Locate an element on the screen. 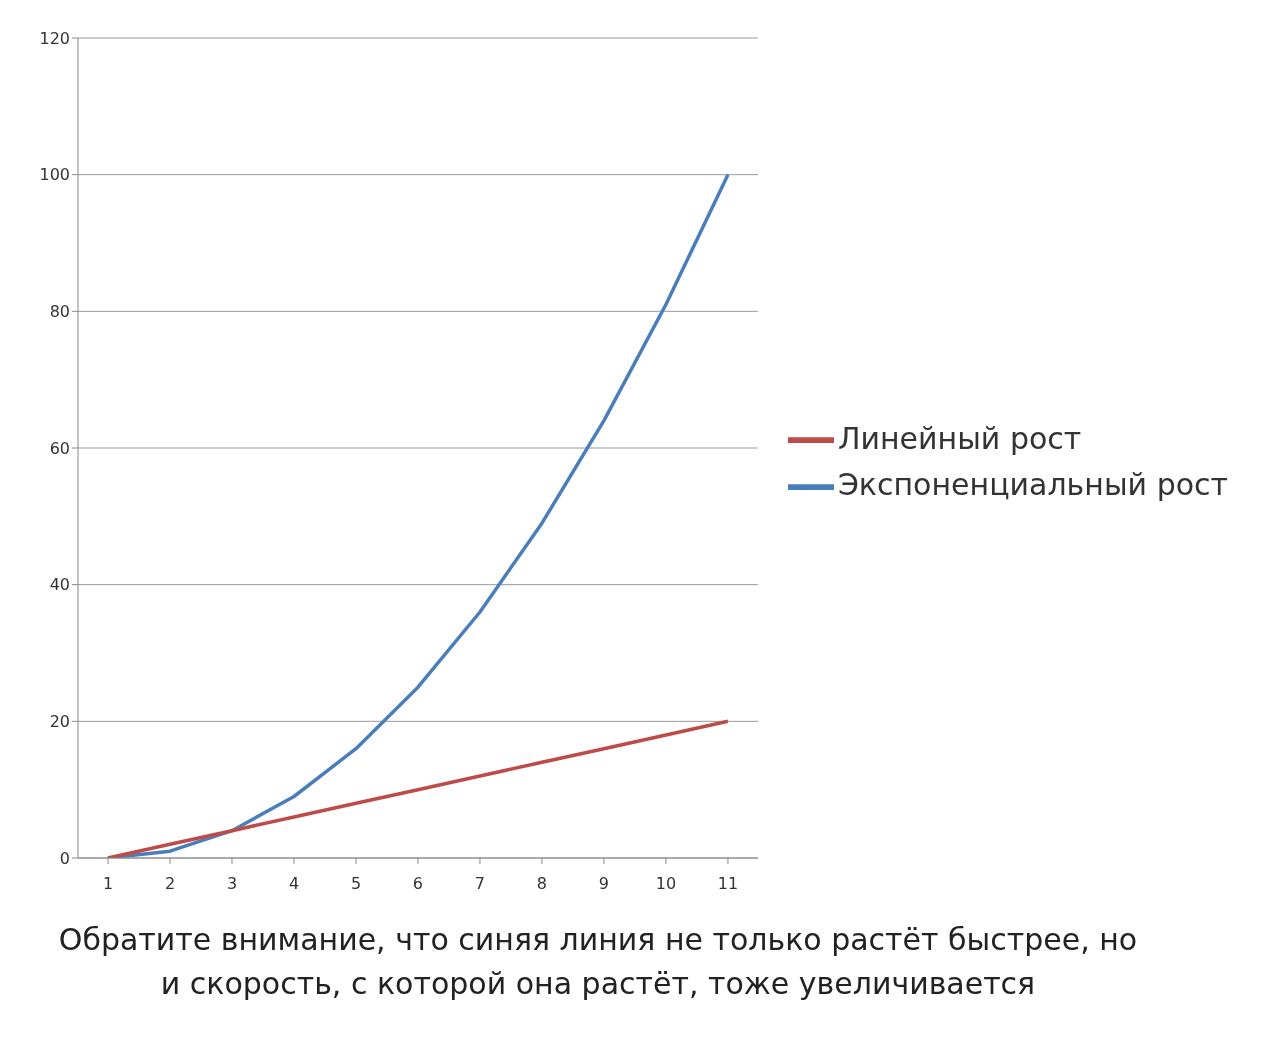  y-tick-label: 0 is located at coordinates (64, 858).